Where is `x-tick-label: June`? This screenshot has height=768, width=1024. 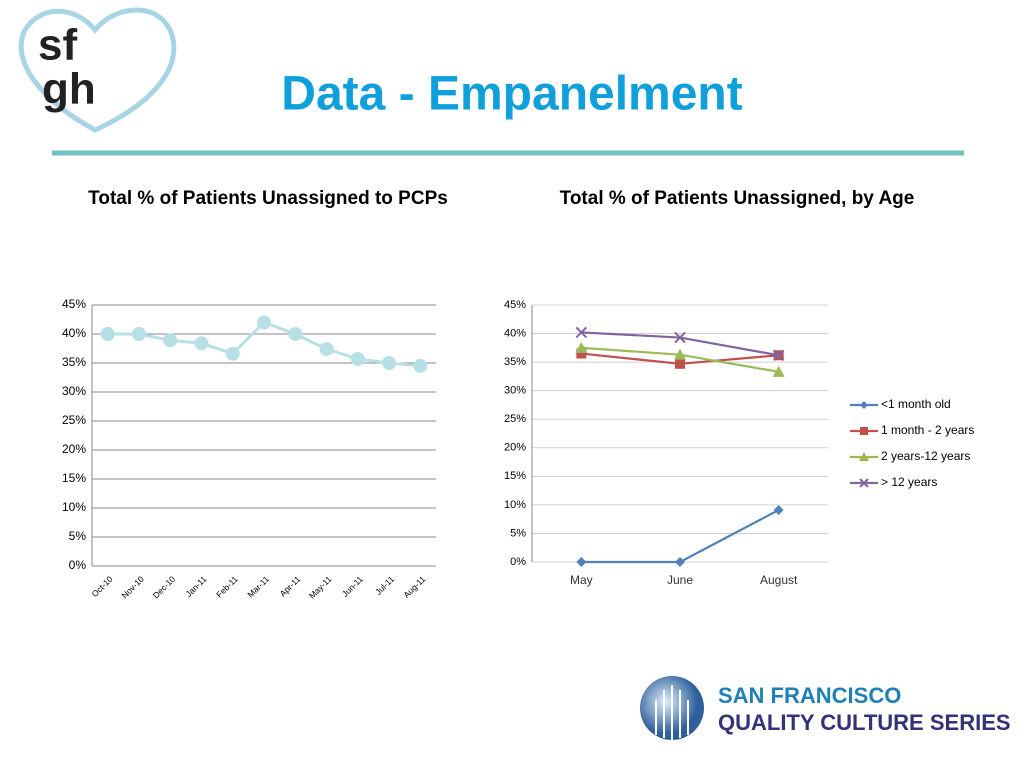
x-tick-label: June is located at coordinates (680, 580).